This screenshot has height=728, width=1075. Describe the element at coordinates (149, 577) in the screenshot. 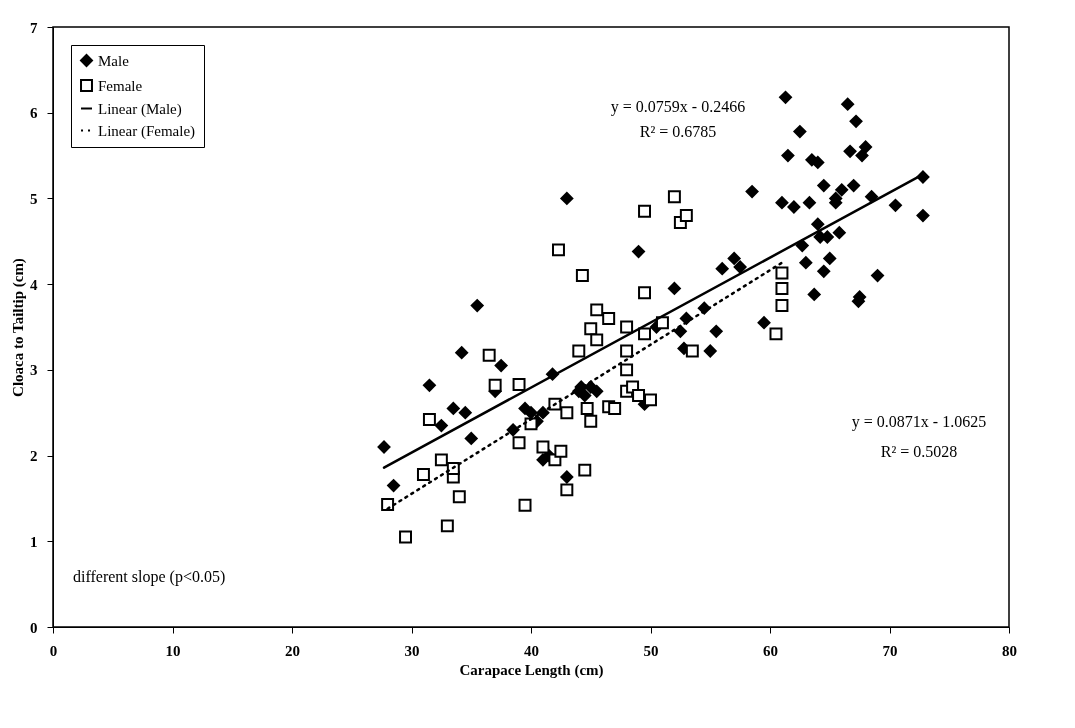

I see `annotation: different slope (p<0.05)` at that location.